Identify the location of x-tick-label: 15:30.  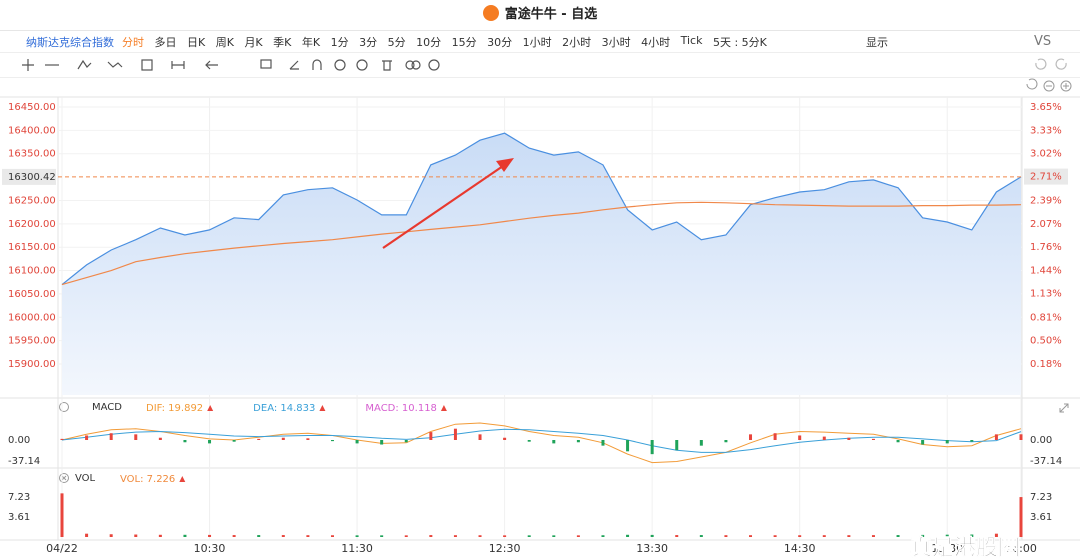
(947, 548).